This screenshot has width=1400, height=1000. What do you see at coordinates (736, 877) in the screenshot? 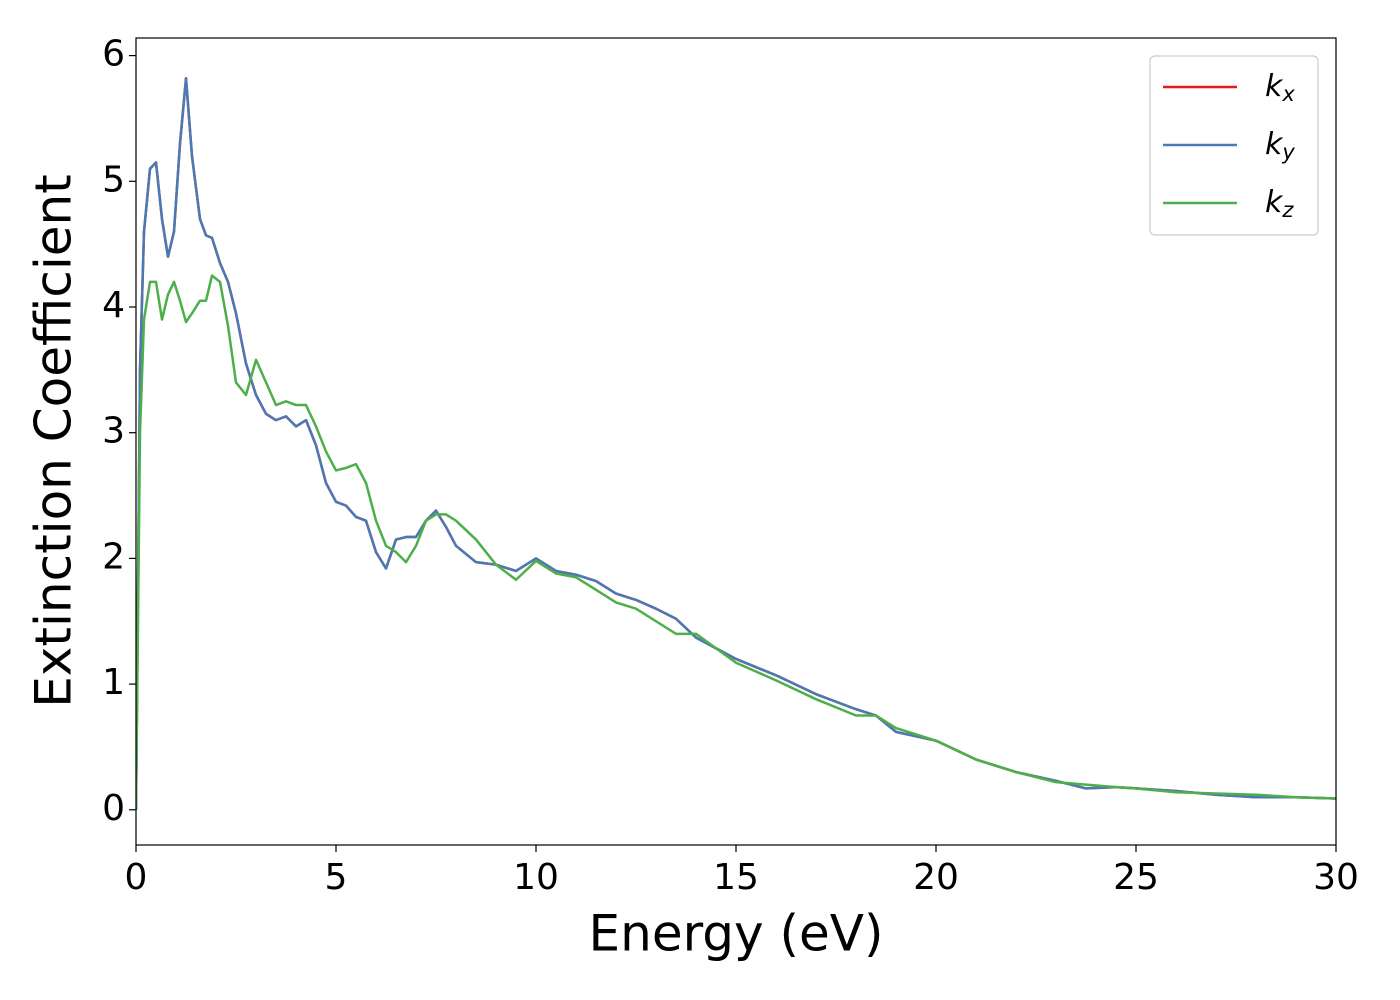
I see `x-tick-label: 15` at bounding box center [736, 877].